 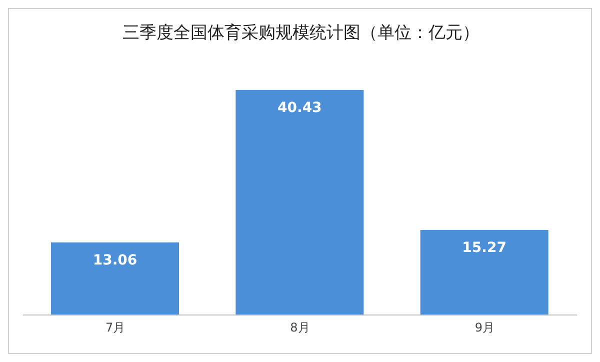 I want to click on x-tick-label: 8月, so click(x=300, y=327).